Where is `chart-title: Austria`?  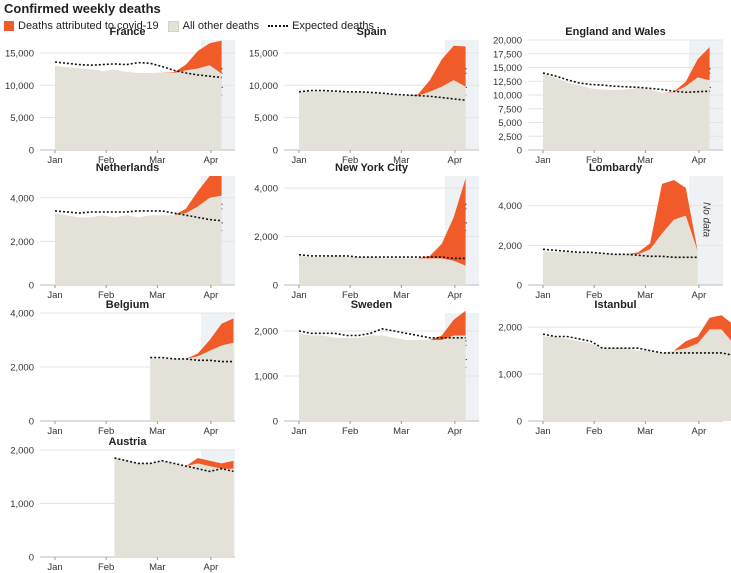 chart-title: Austria is located at coordinates (128, 442).